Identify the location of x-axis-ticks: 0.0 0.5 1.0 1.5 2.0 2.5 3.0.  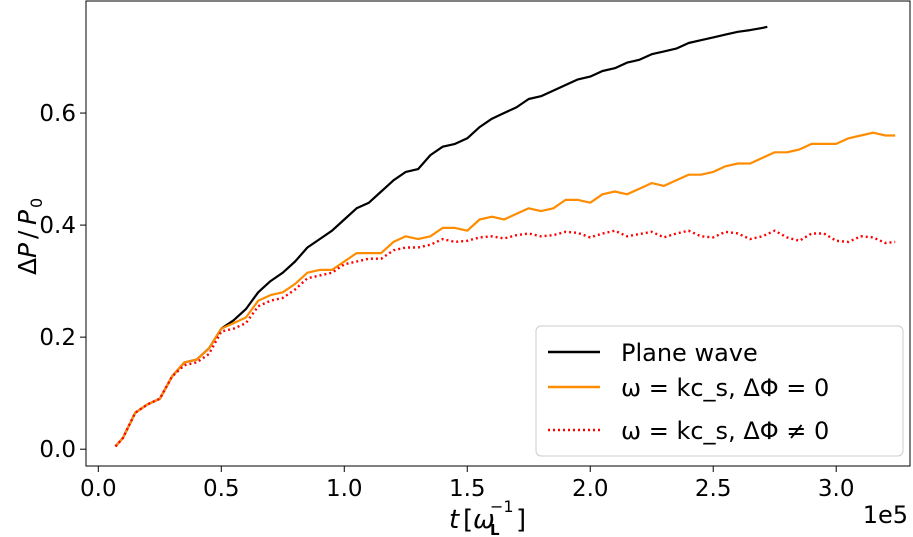
(467, 484).